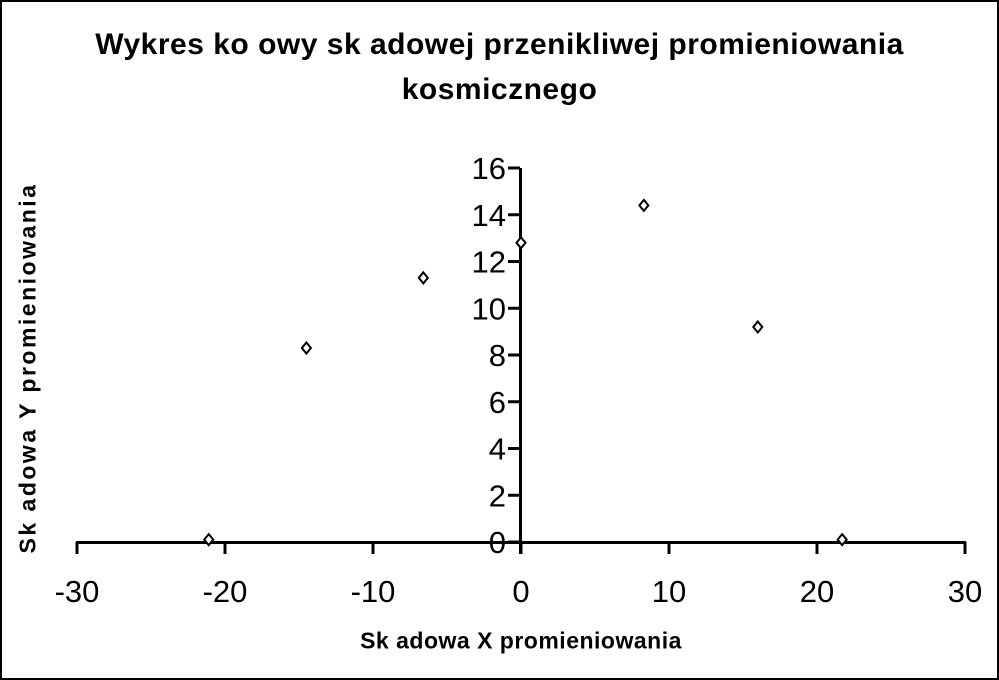 This screenshot has height=680, width=999. What do you see at coordinates (669, 591) in the screenshot?
I see `x-tick-label: 10` at bounding box center [669, 591].